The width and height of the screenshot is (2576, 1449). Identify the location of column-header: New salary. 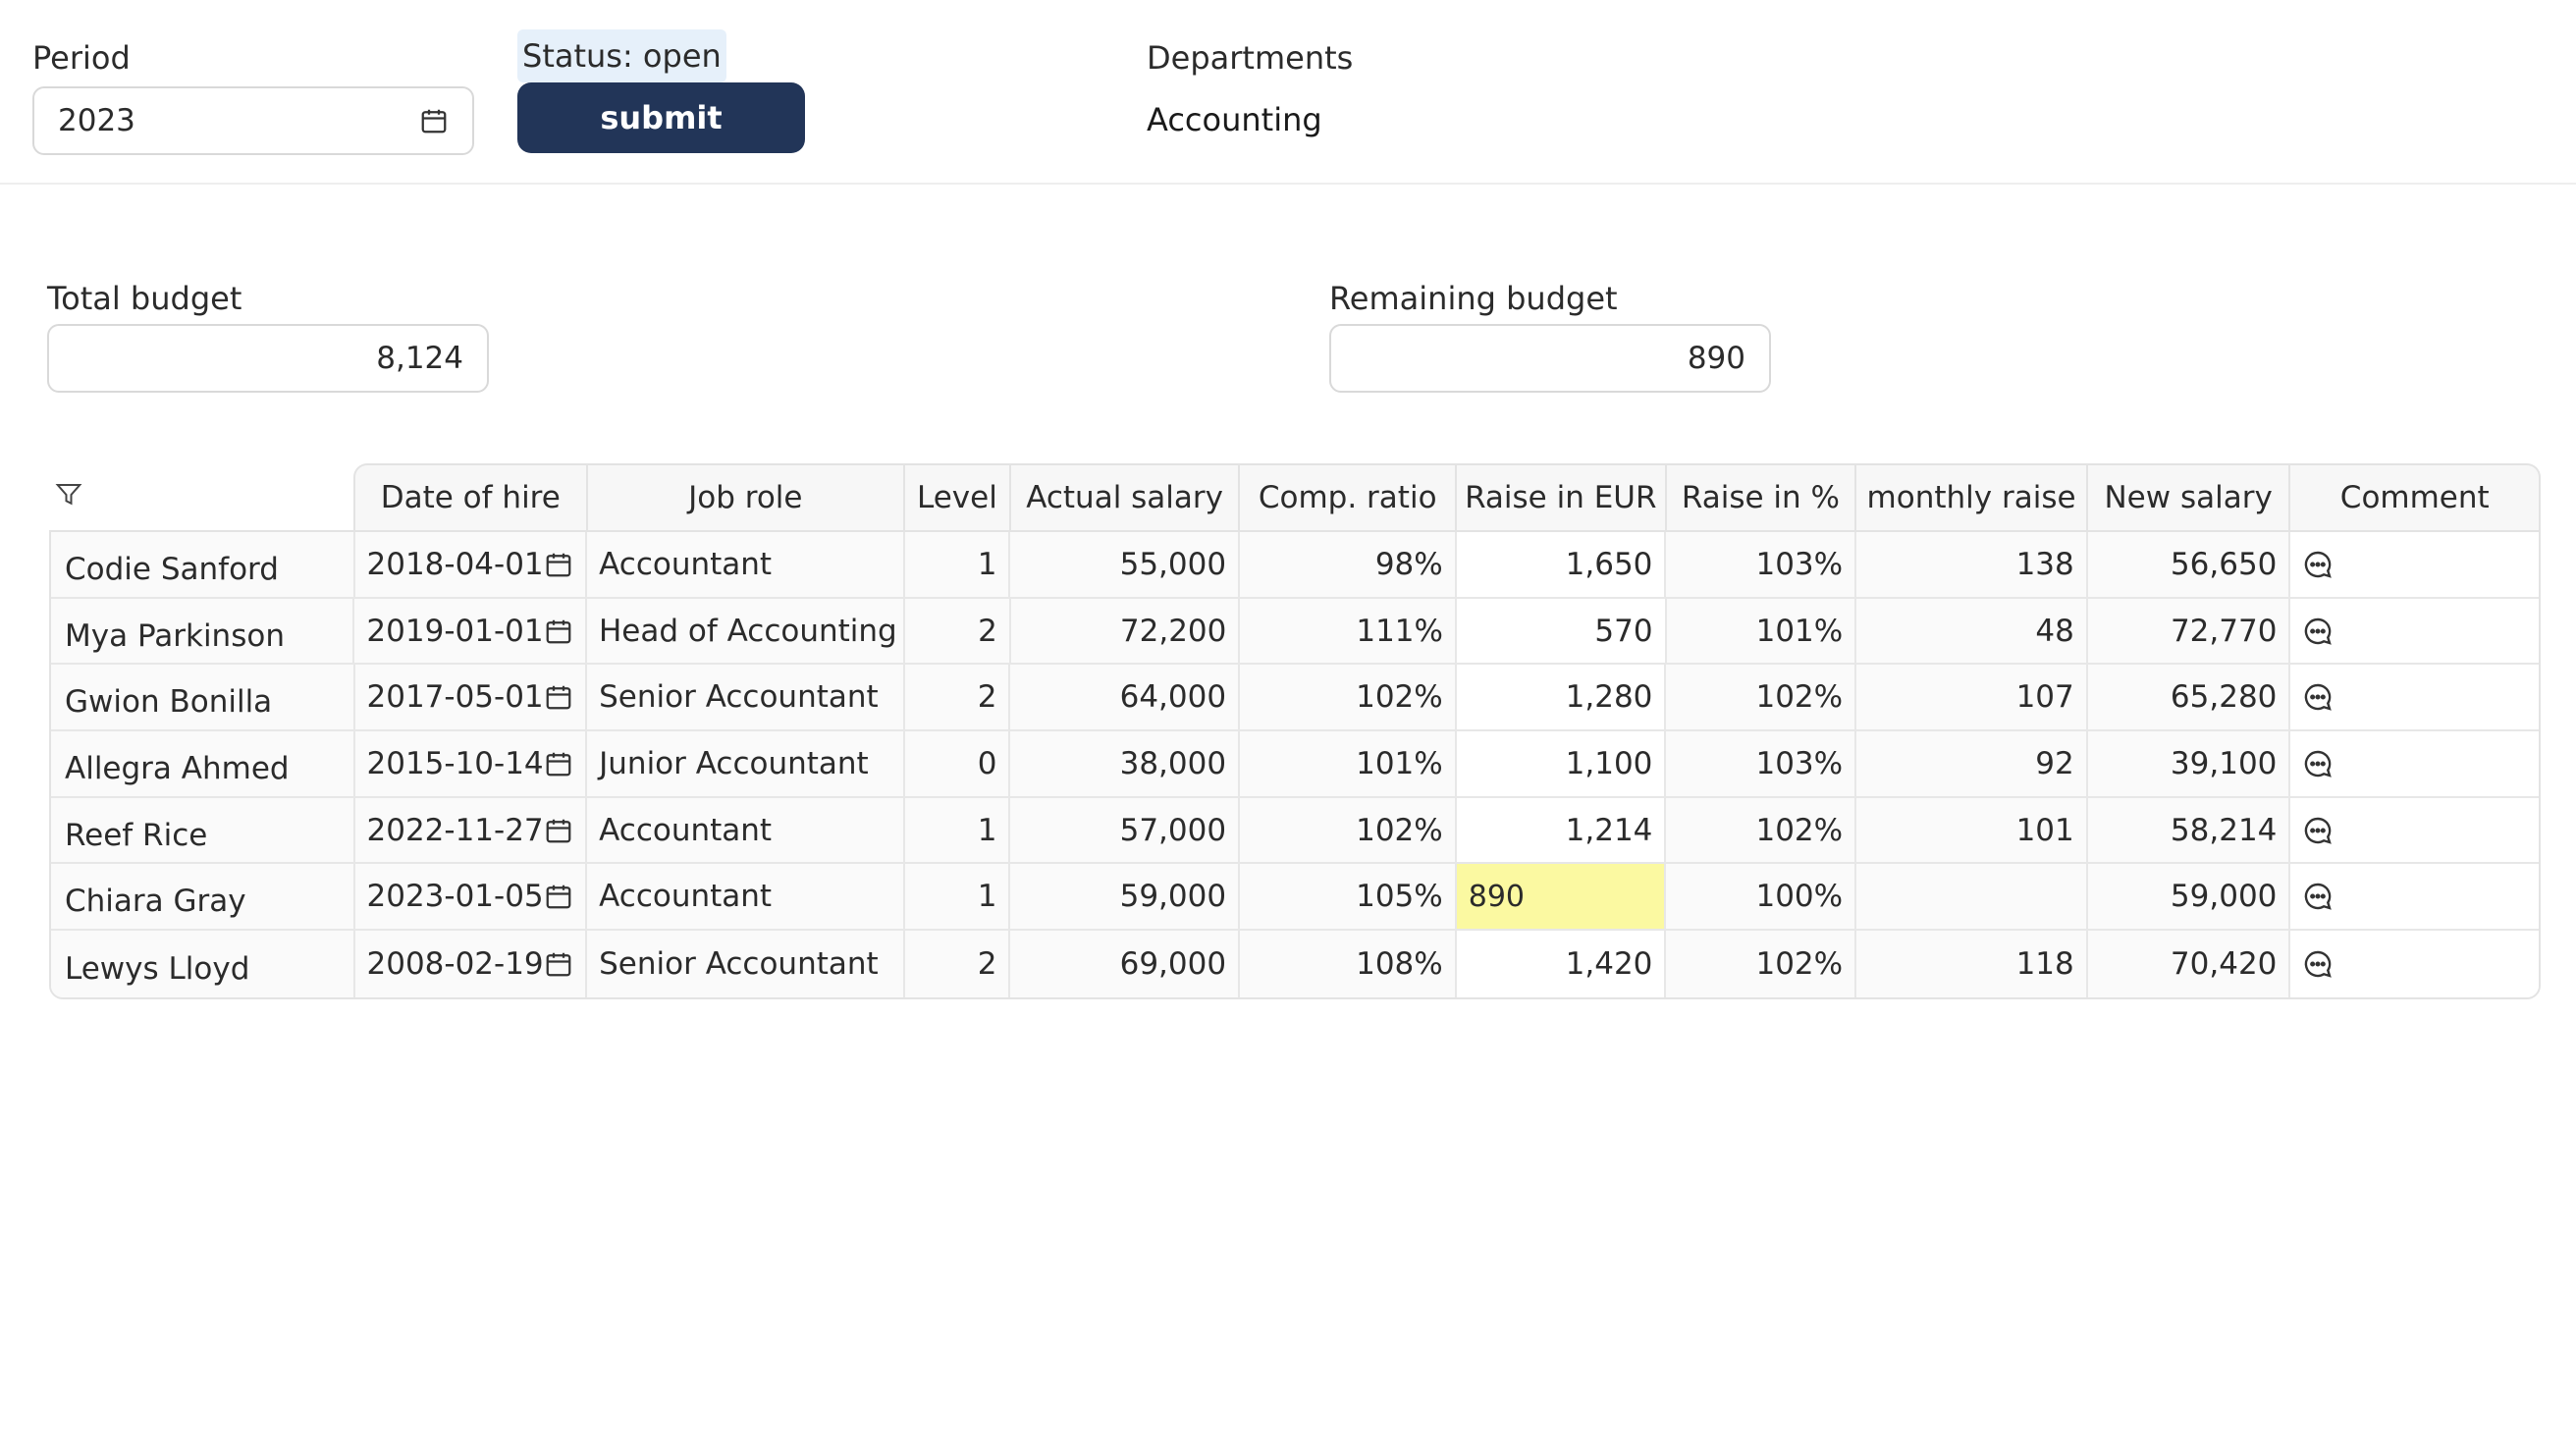
(2189, 497).